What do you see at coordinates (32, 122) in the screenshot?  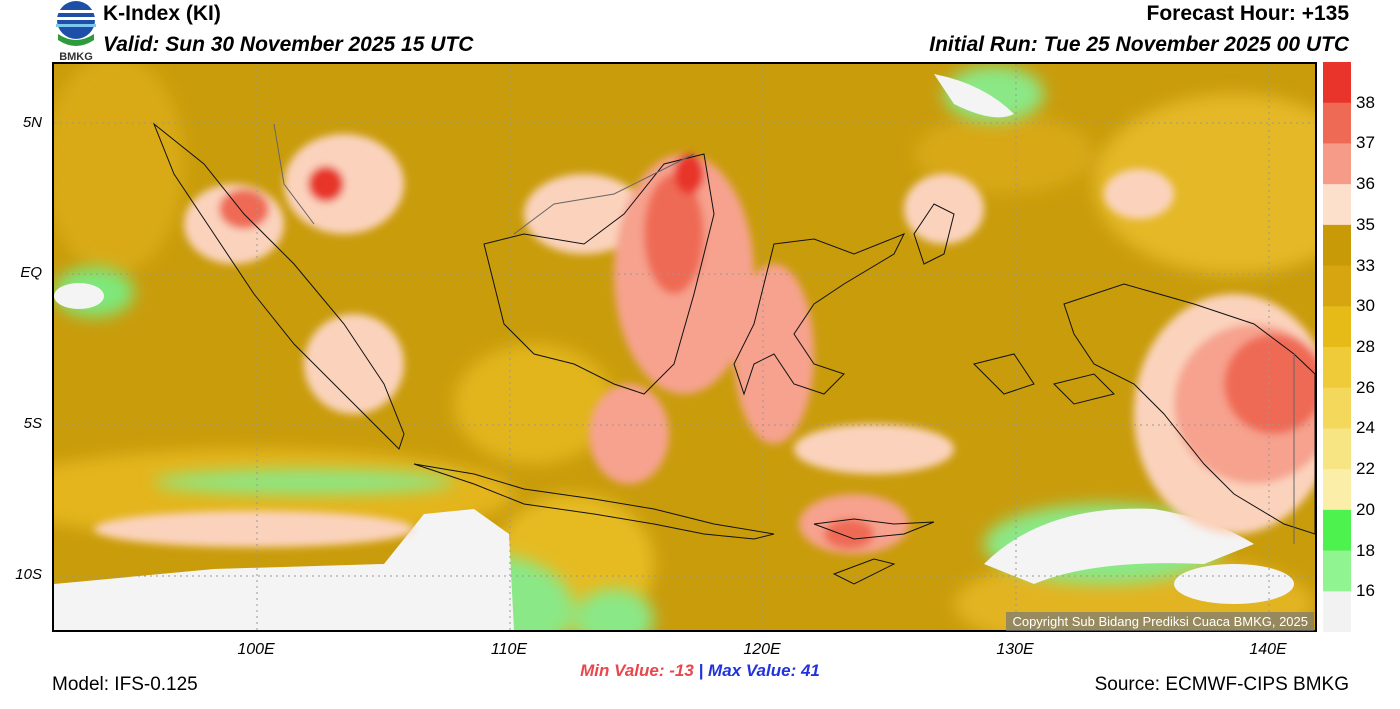 I see `lat-label-5n: 5N` at bounding box center [32, 122].